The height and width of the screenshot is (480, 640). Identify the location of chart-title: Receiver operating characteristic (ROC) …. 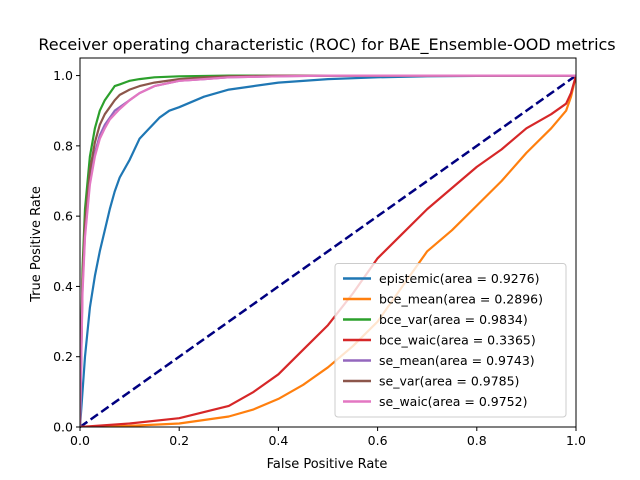
(326, 45).